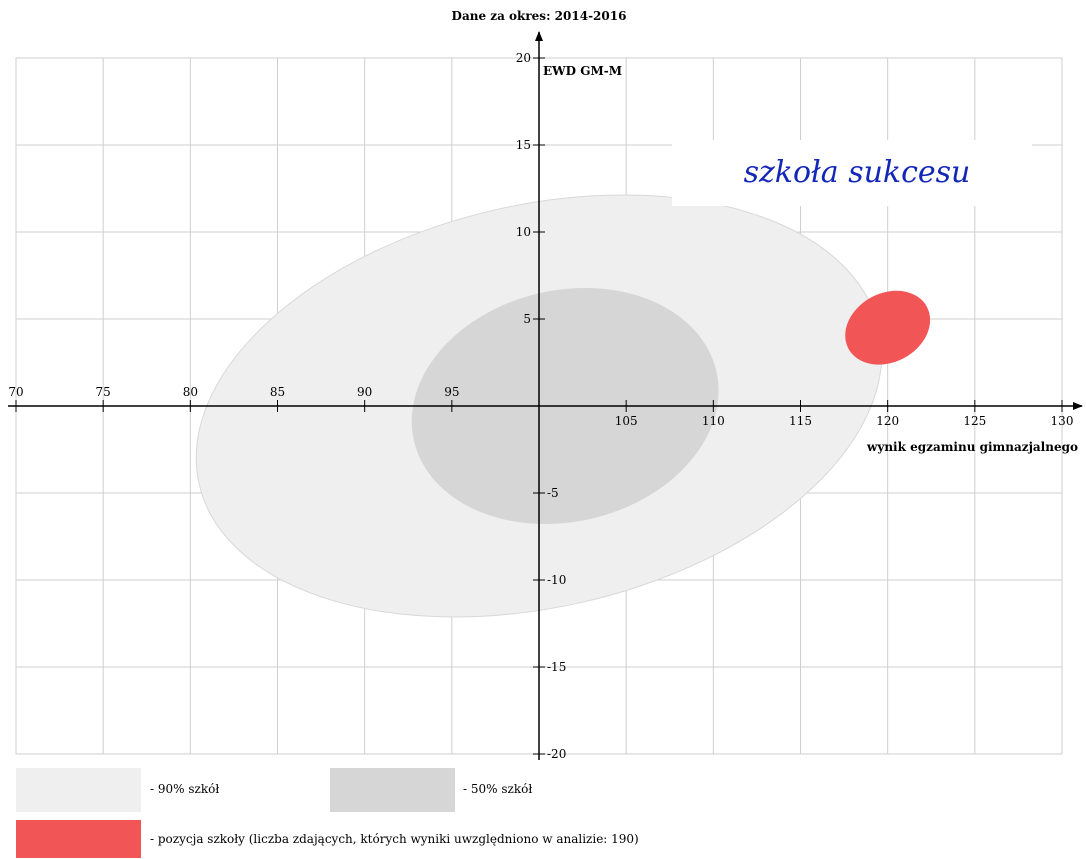 Image resolution: width=1086 pixels, height=859 pixels. What do you see at coordinates (887, 421) in the screenshot?
I see `x-tick-label-120: 120` at bounding box center [887, 421].